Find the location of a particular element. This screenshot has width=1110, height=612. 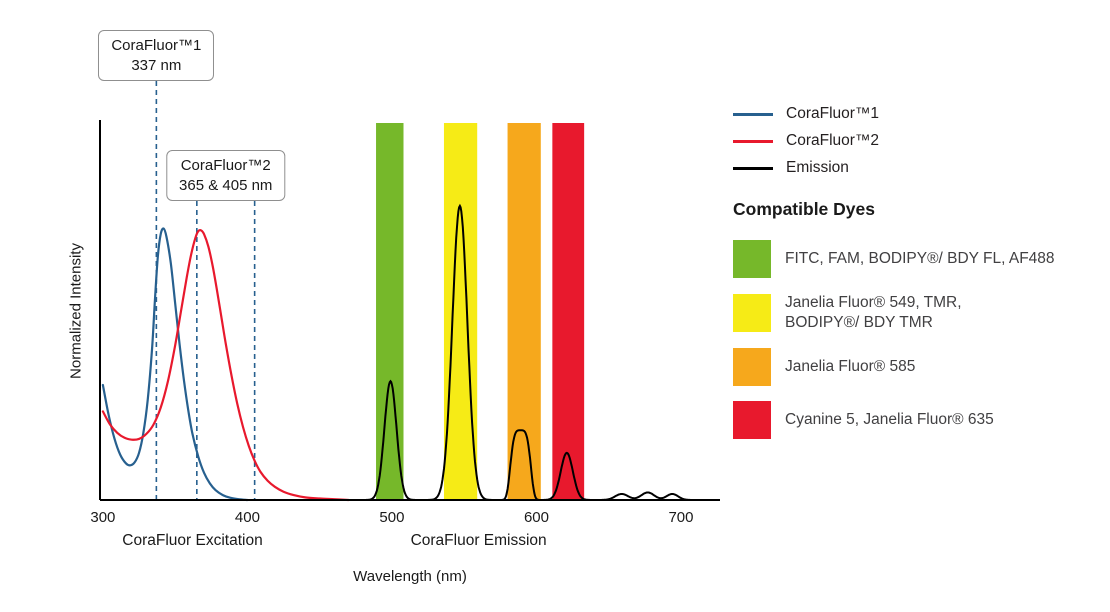

callout-corafluor2-excitation: CoraFluor™2 365 & 405 nm is located at coordinates (226, 175).